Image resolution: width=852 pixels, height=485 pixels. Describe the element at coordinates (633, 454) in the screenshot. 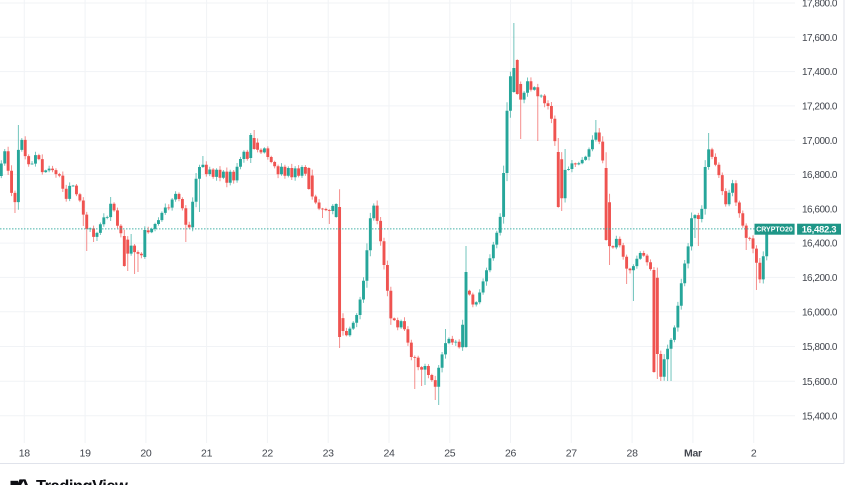

I see `svg-text: 28` at that location.